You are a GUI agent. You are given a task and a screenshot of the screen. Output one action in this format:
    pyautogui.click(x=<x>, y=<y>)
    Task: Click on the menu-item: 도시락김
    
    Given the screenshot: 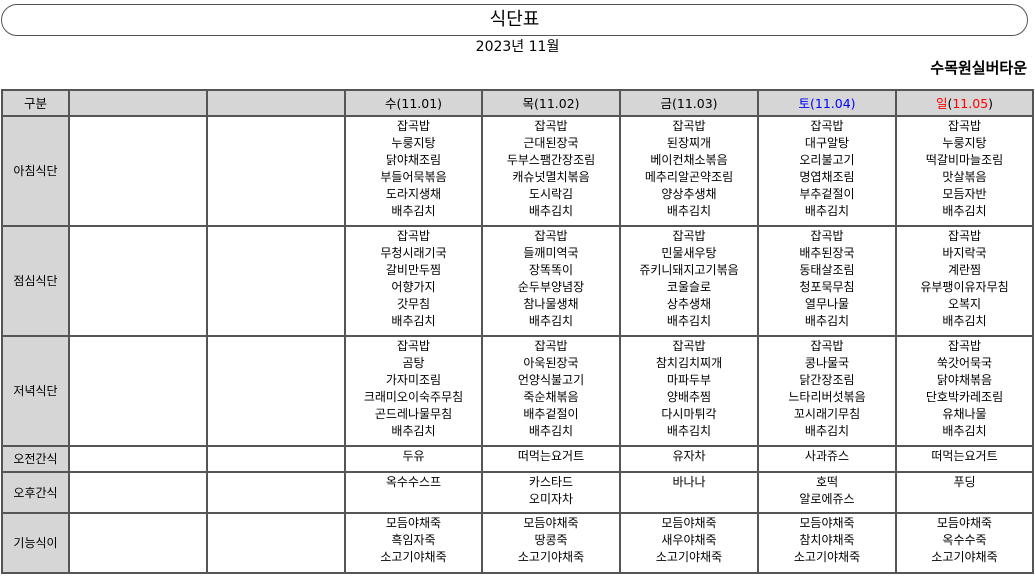 What is the action you would take?
    pyautogui.click(x=551, y=194)
    